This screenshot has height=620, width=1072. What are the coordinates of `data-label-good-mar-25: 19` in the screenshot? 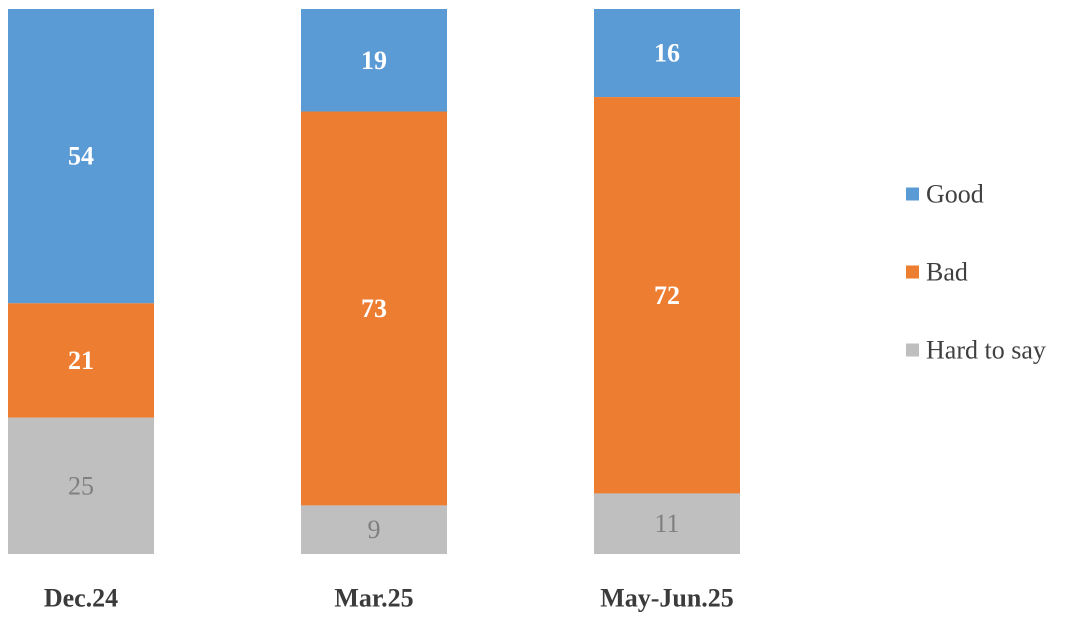 It's located at (374, 60).